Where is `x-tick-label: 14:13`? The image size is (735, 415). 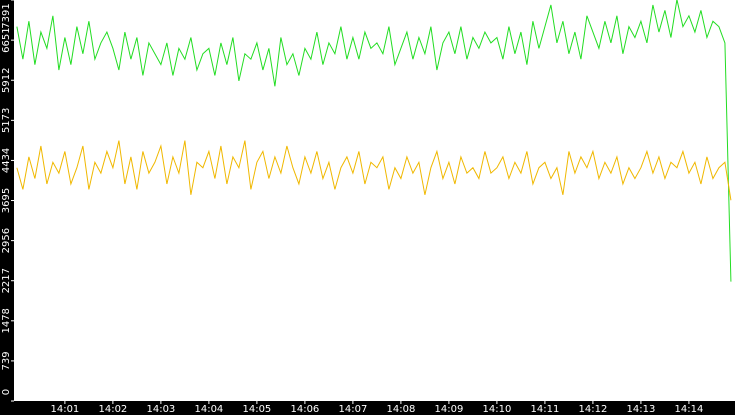
x-tick-label: 14:13 is located at coordinates (641, 409).